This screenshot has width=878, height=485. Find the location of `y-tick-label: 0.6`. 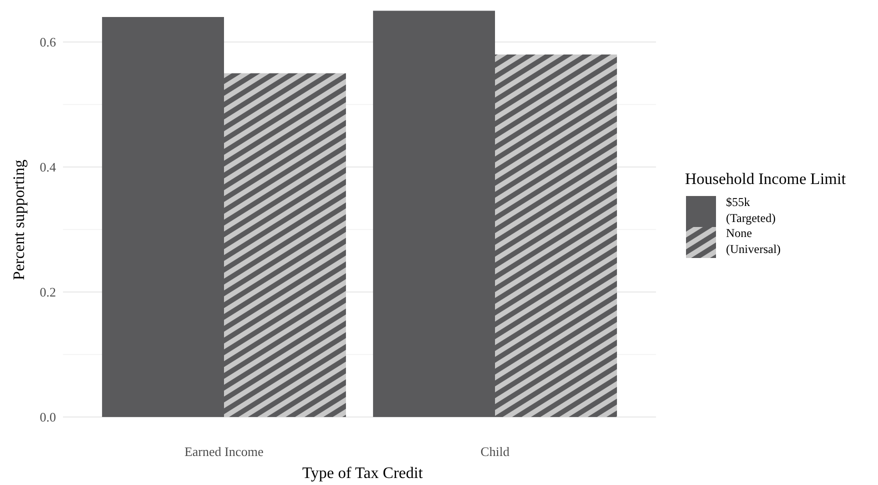

y-tick-label: 0.6 is located at coordinates (48, 42).